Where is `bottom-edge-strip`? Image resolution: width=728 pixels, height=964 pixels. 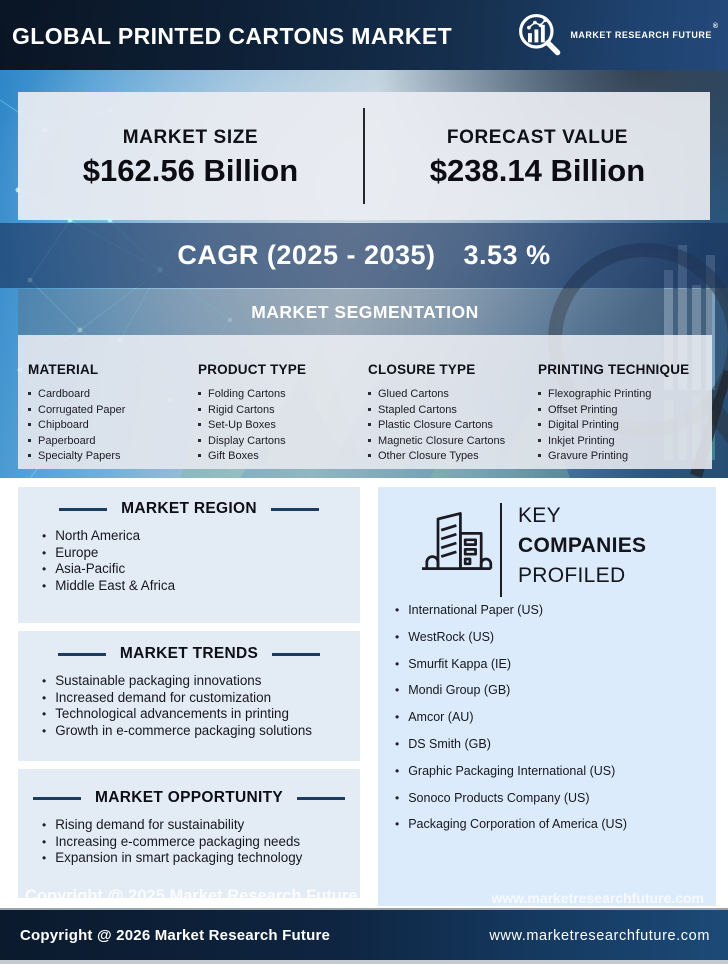
bottom-edge-strip is located at coordinates (364, 962).